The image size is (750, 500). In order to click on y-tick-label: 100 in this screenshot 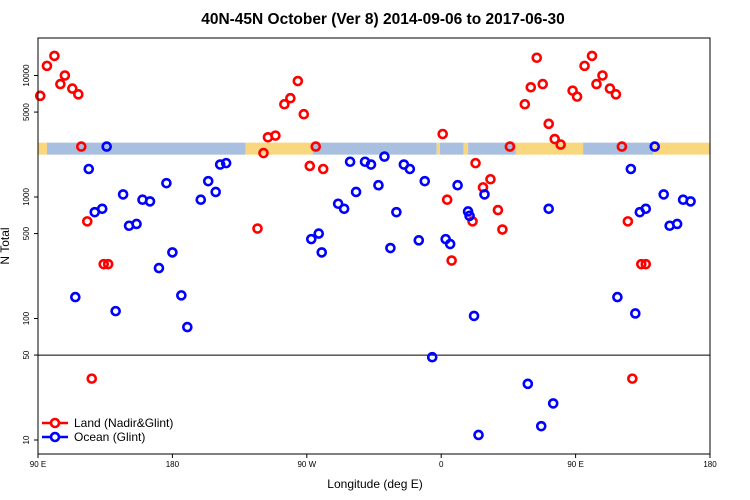, I will do `click(26, 318)`.